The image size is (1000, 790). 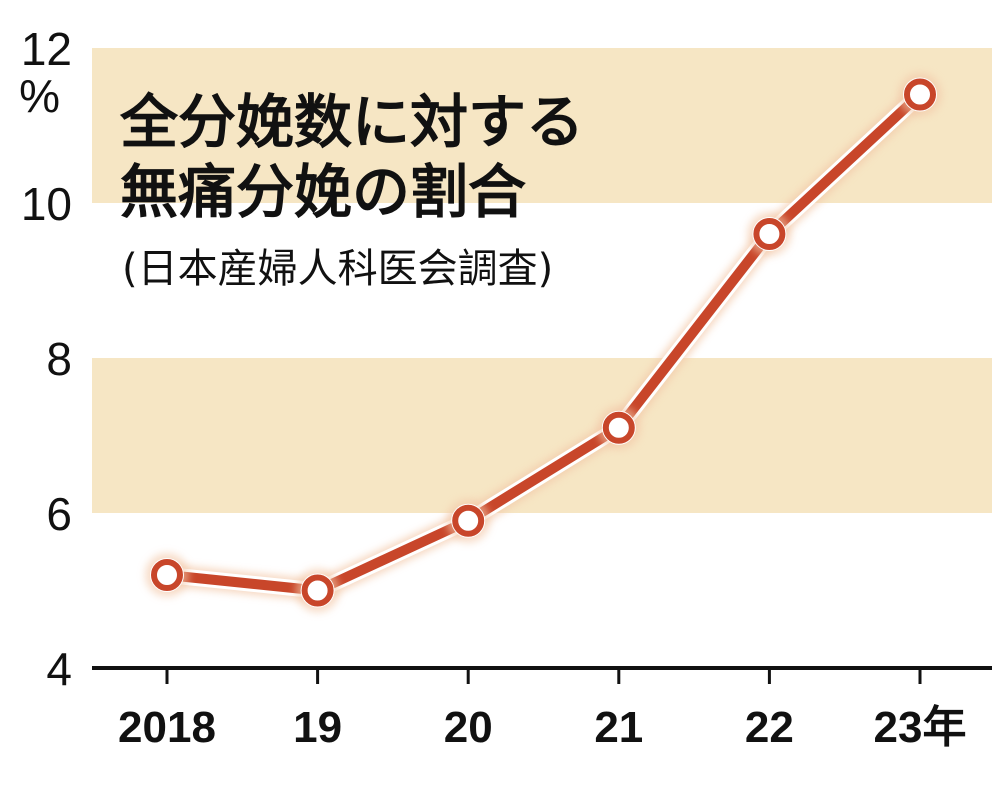 I want to click on x-tick-label: 2018, so click(x=167, y=727).